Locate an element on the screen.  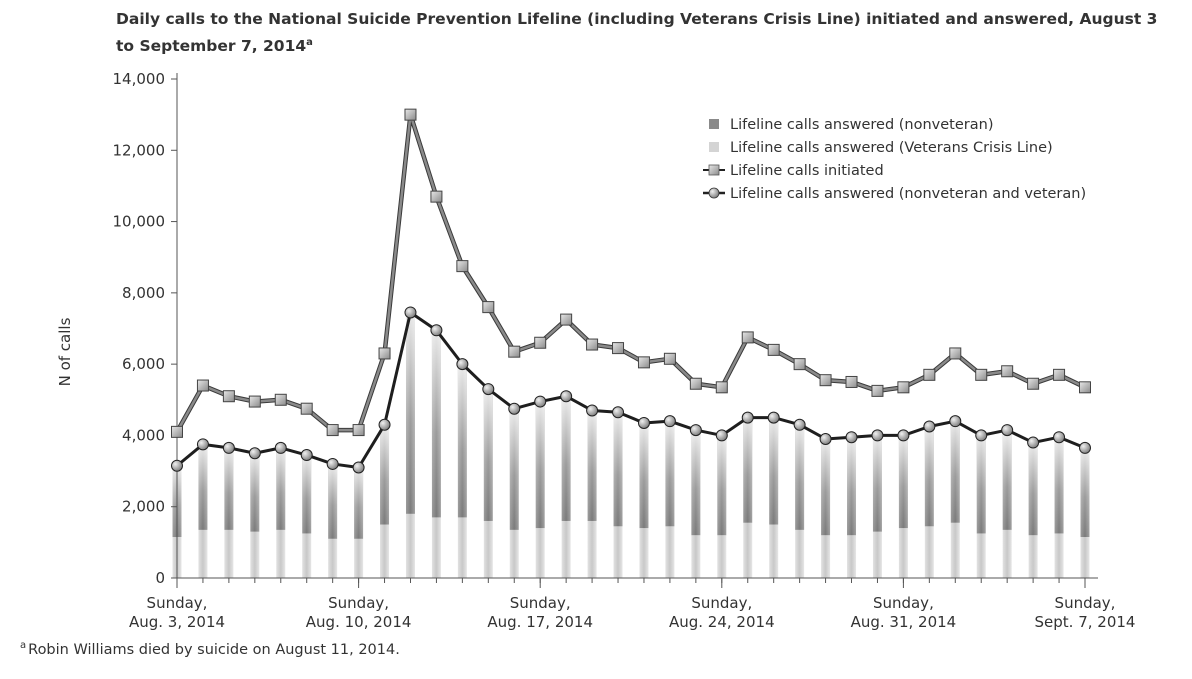
x-tick-label-0-line2: Aug. 3, 2014 is located at coordinates (177, 622).